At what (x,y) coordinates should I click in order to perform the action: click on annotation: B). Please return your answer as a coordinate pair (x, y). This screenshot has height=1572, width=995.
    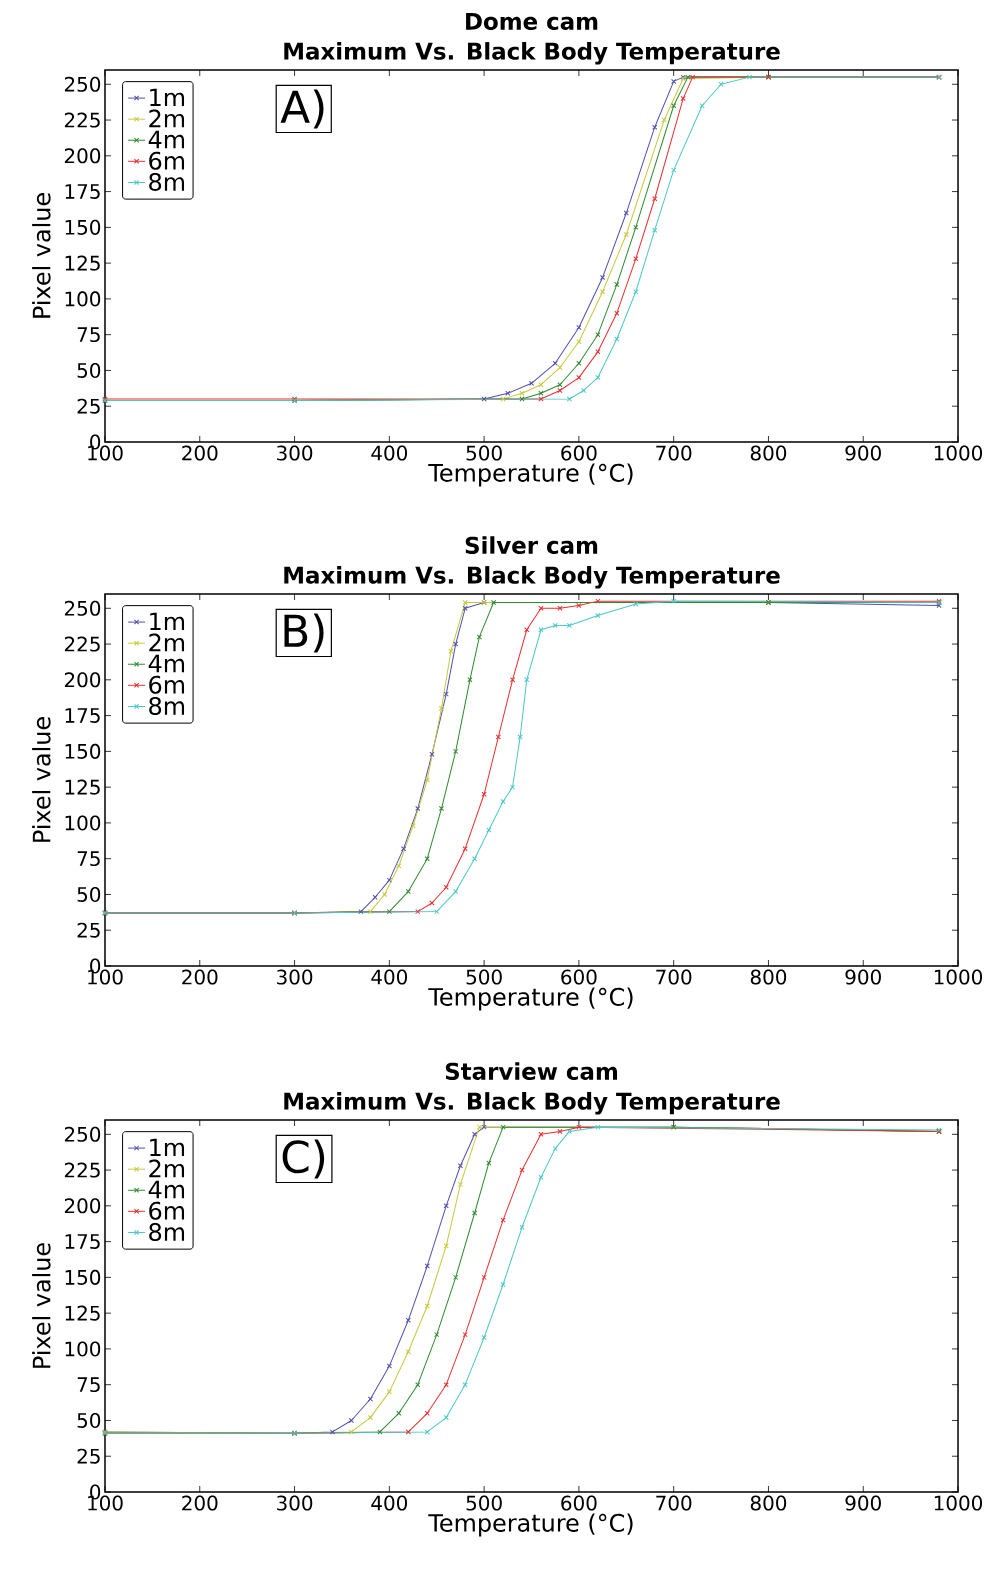
    Looking at the image, I should click on (304, 633).